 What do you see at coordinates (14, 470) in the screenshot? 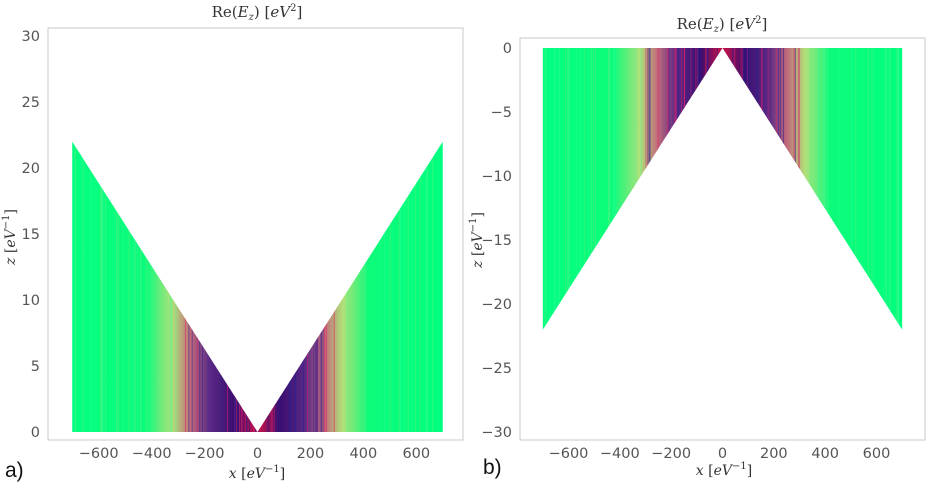
I see `panel-label-a: a)` at bounding box center [14, 470].